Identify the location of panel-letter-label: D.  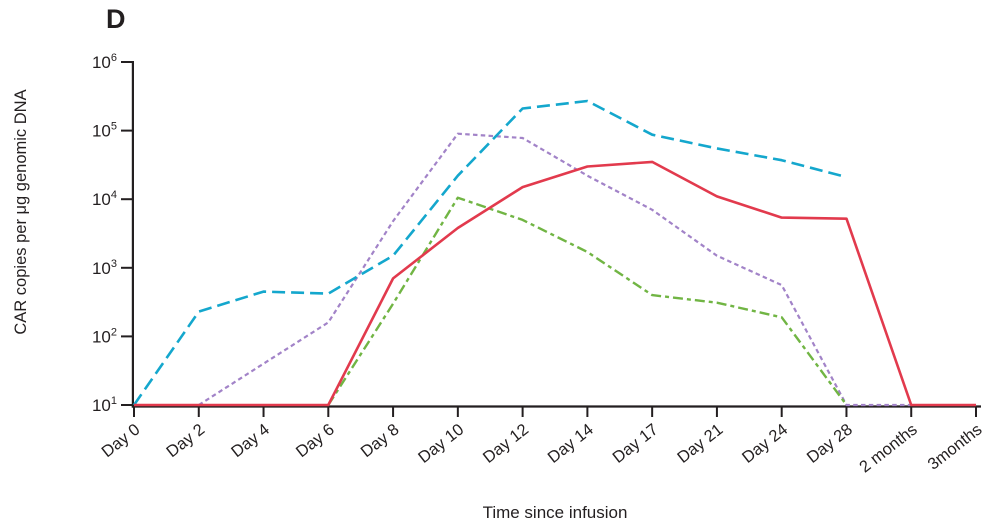
(116, 19).